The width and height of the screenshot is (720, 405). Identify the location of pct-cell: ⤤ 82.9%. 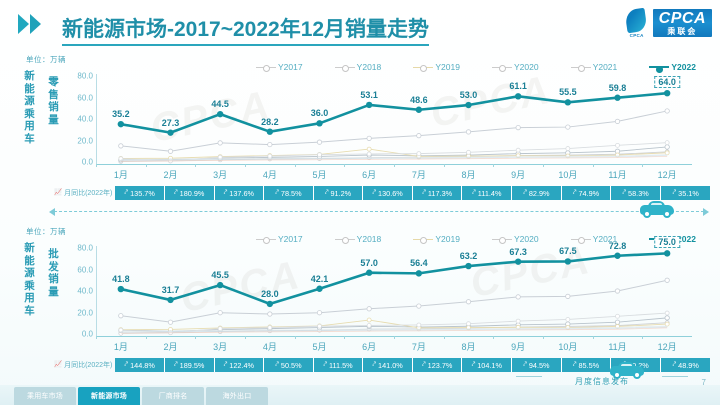
(537, 193).